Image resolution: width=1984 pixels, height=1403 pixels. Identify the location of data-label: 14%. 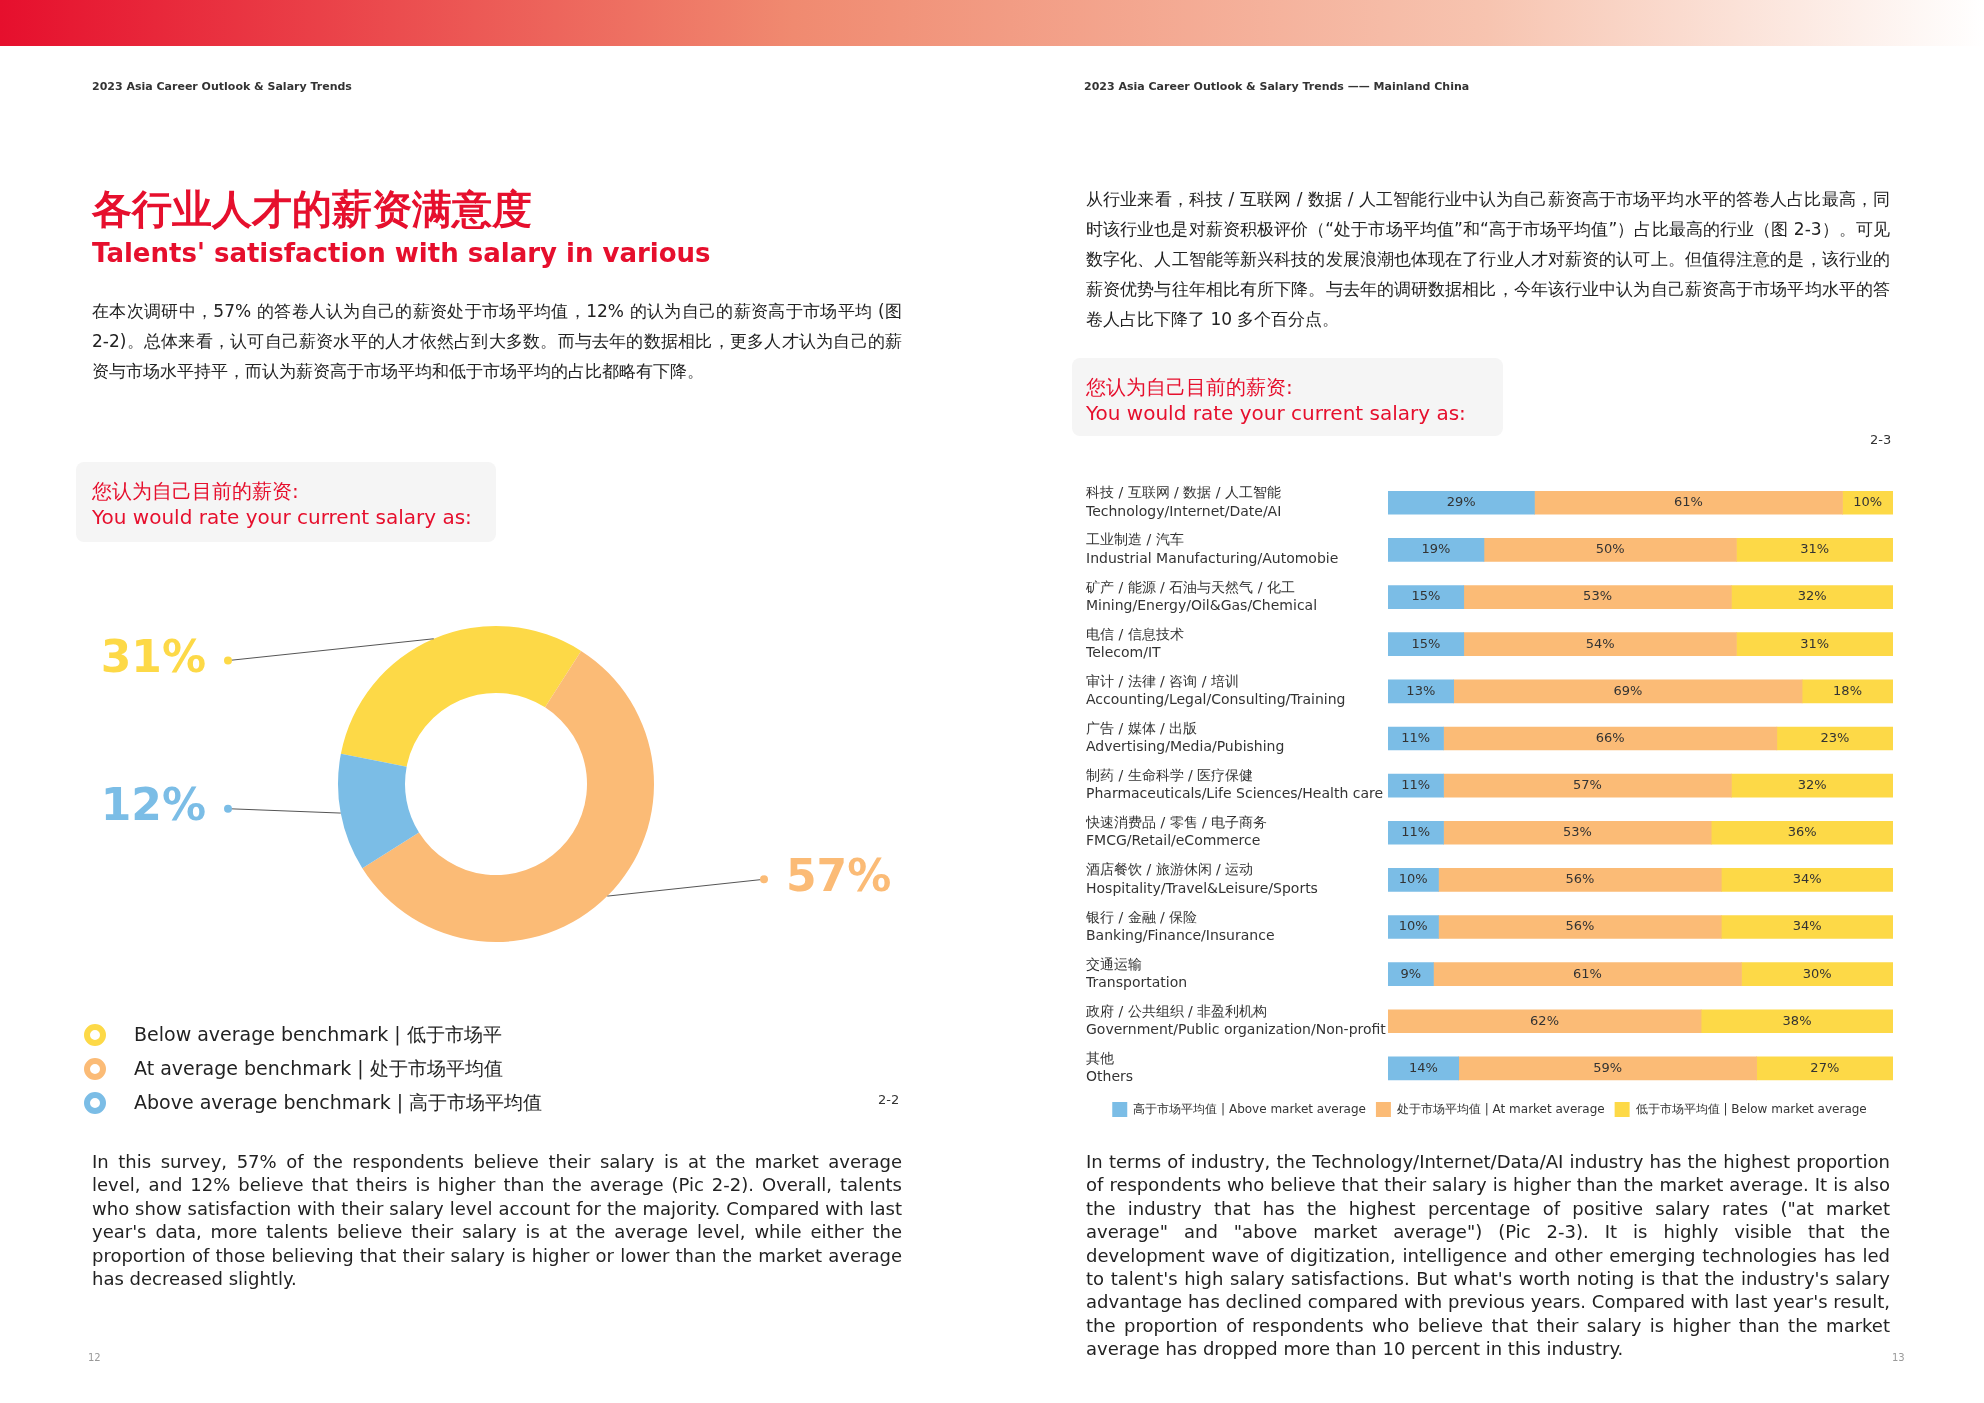
(1423, 1067).